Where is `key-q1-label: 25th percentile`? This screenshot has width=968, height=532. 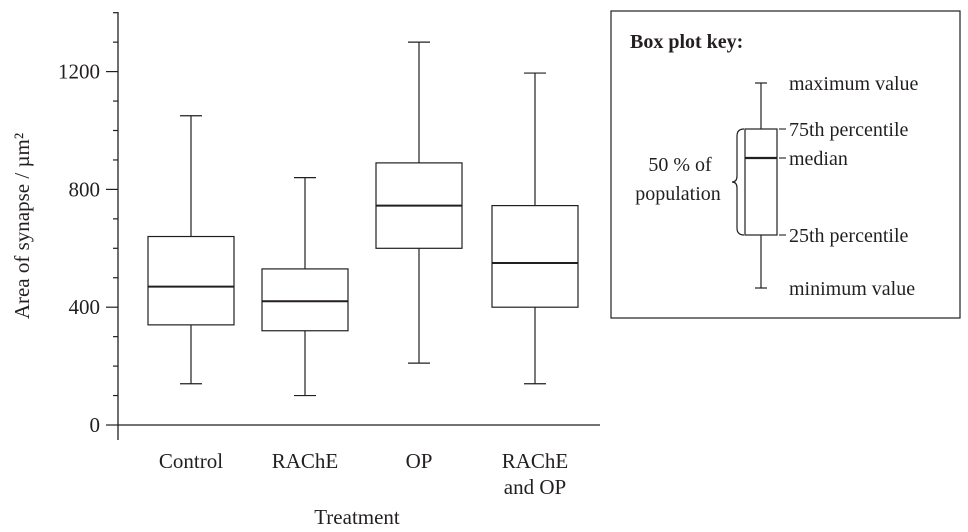
key-q1-label: 25th percentile is located at coordinates (849, 236).